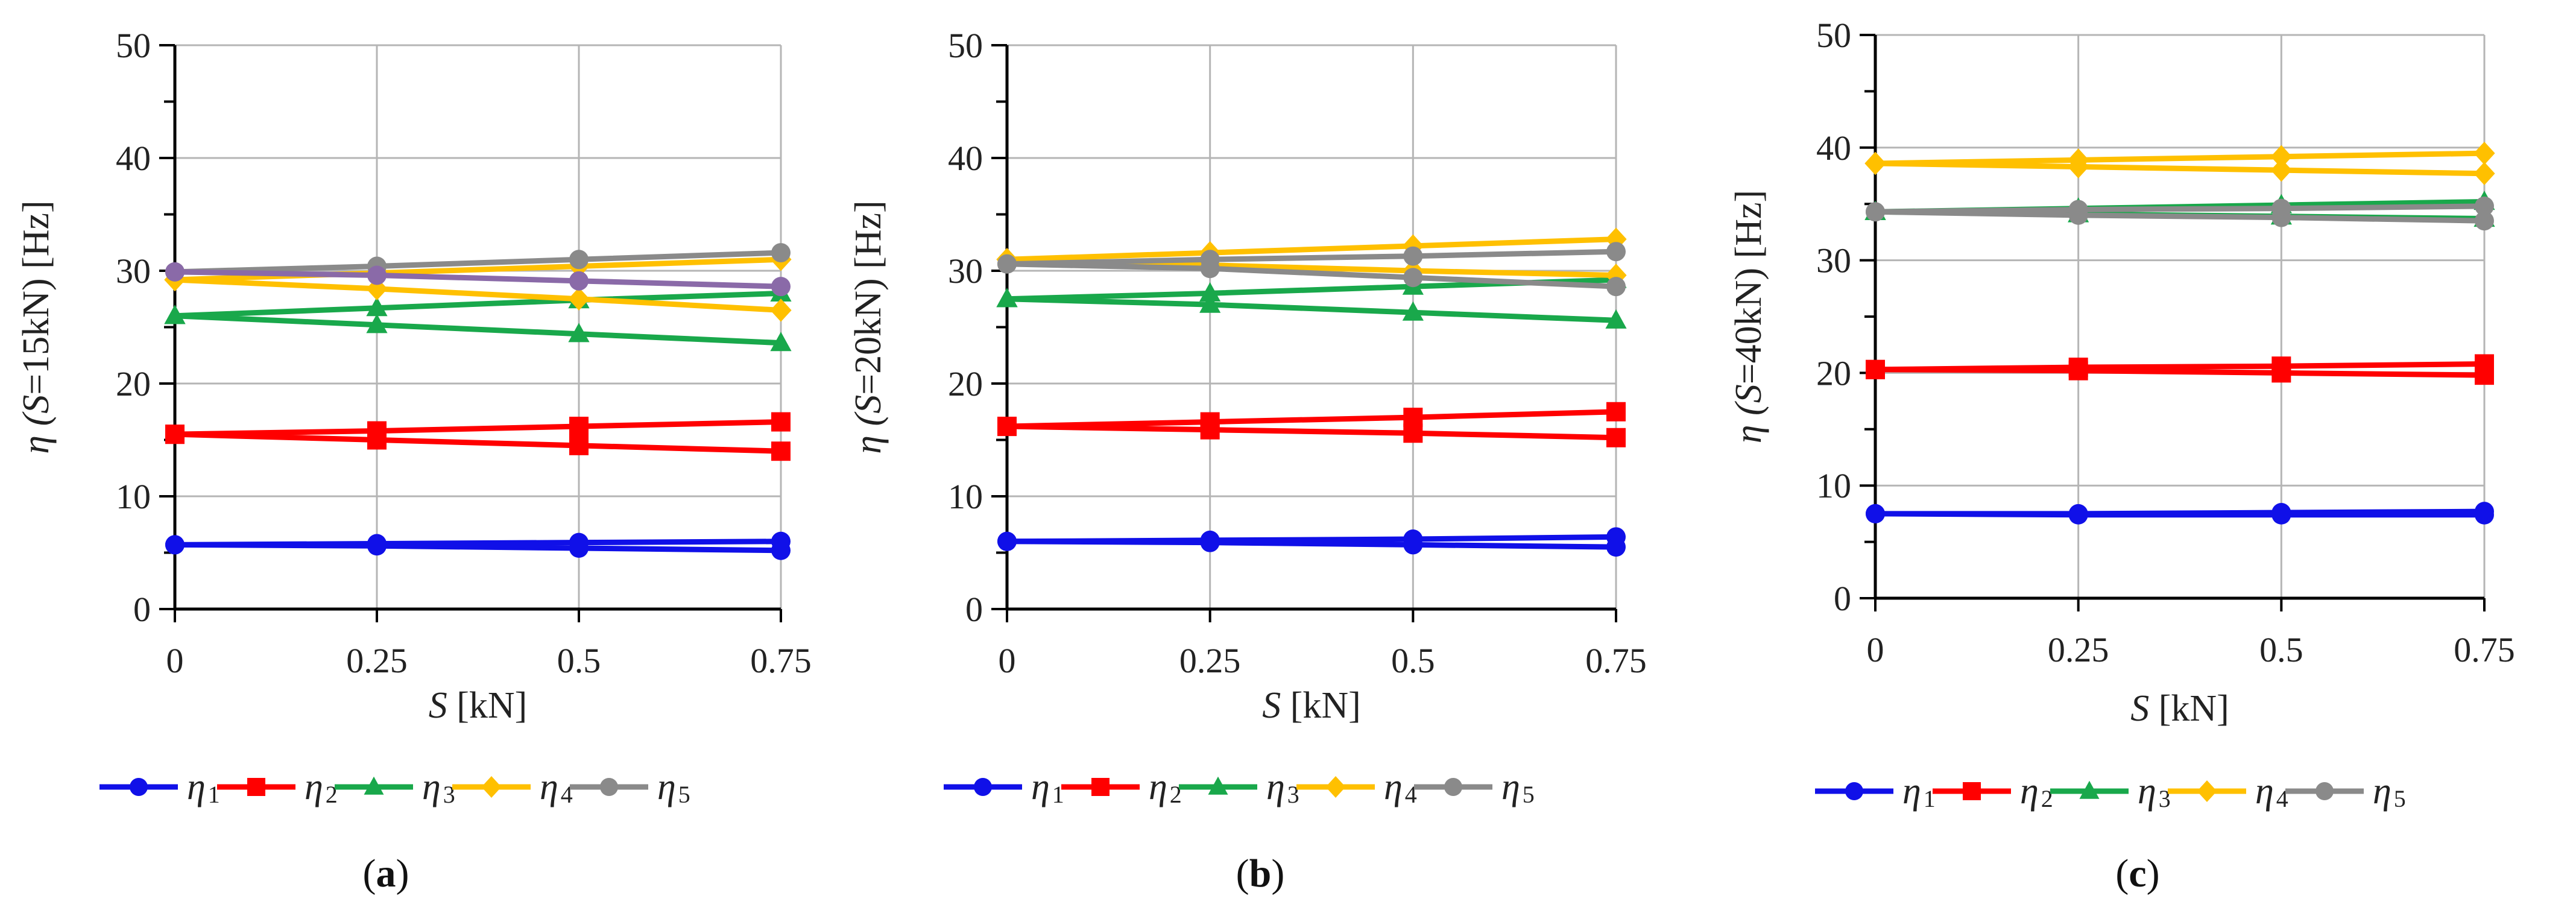 The height and width of the screenshot is (916, 2576). What do you see at coordinates (1312, 326) in the screenshot?
I see `gridlines` at bounding box center [1312, 326].